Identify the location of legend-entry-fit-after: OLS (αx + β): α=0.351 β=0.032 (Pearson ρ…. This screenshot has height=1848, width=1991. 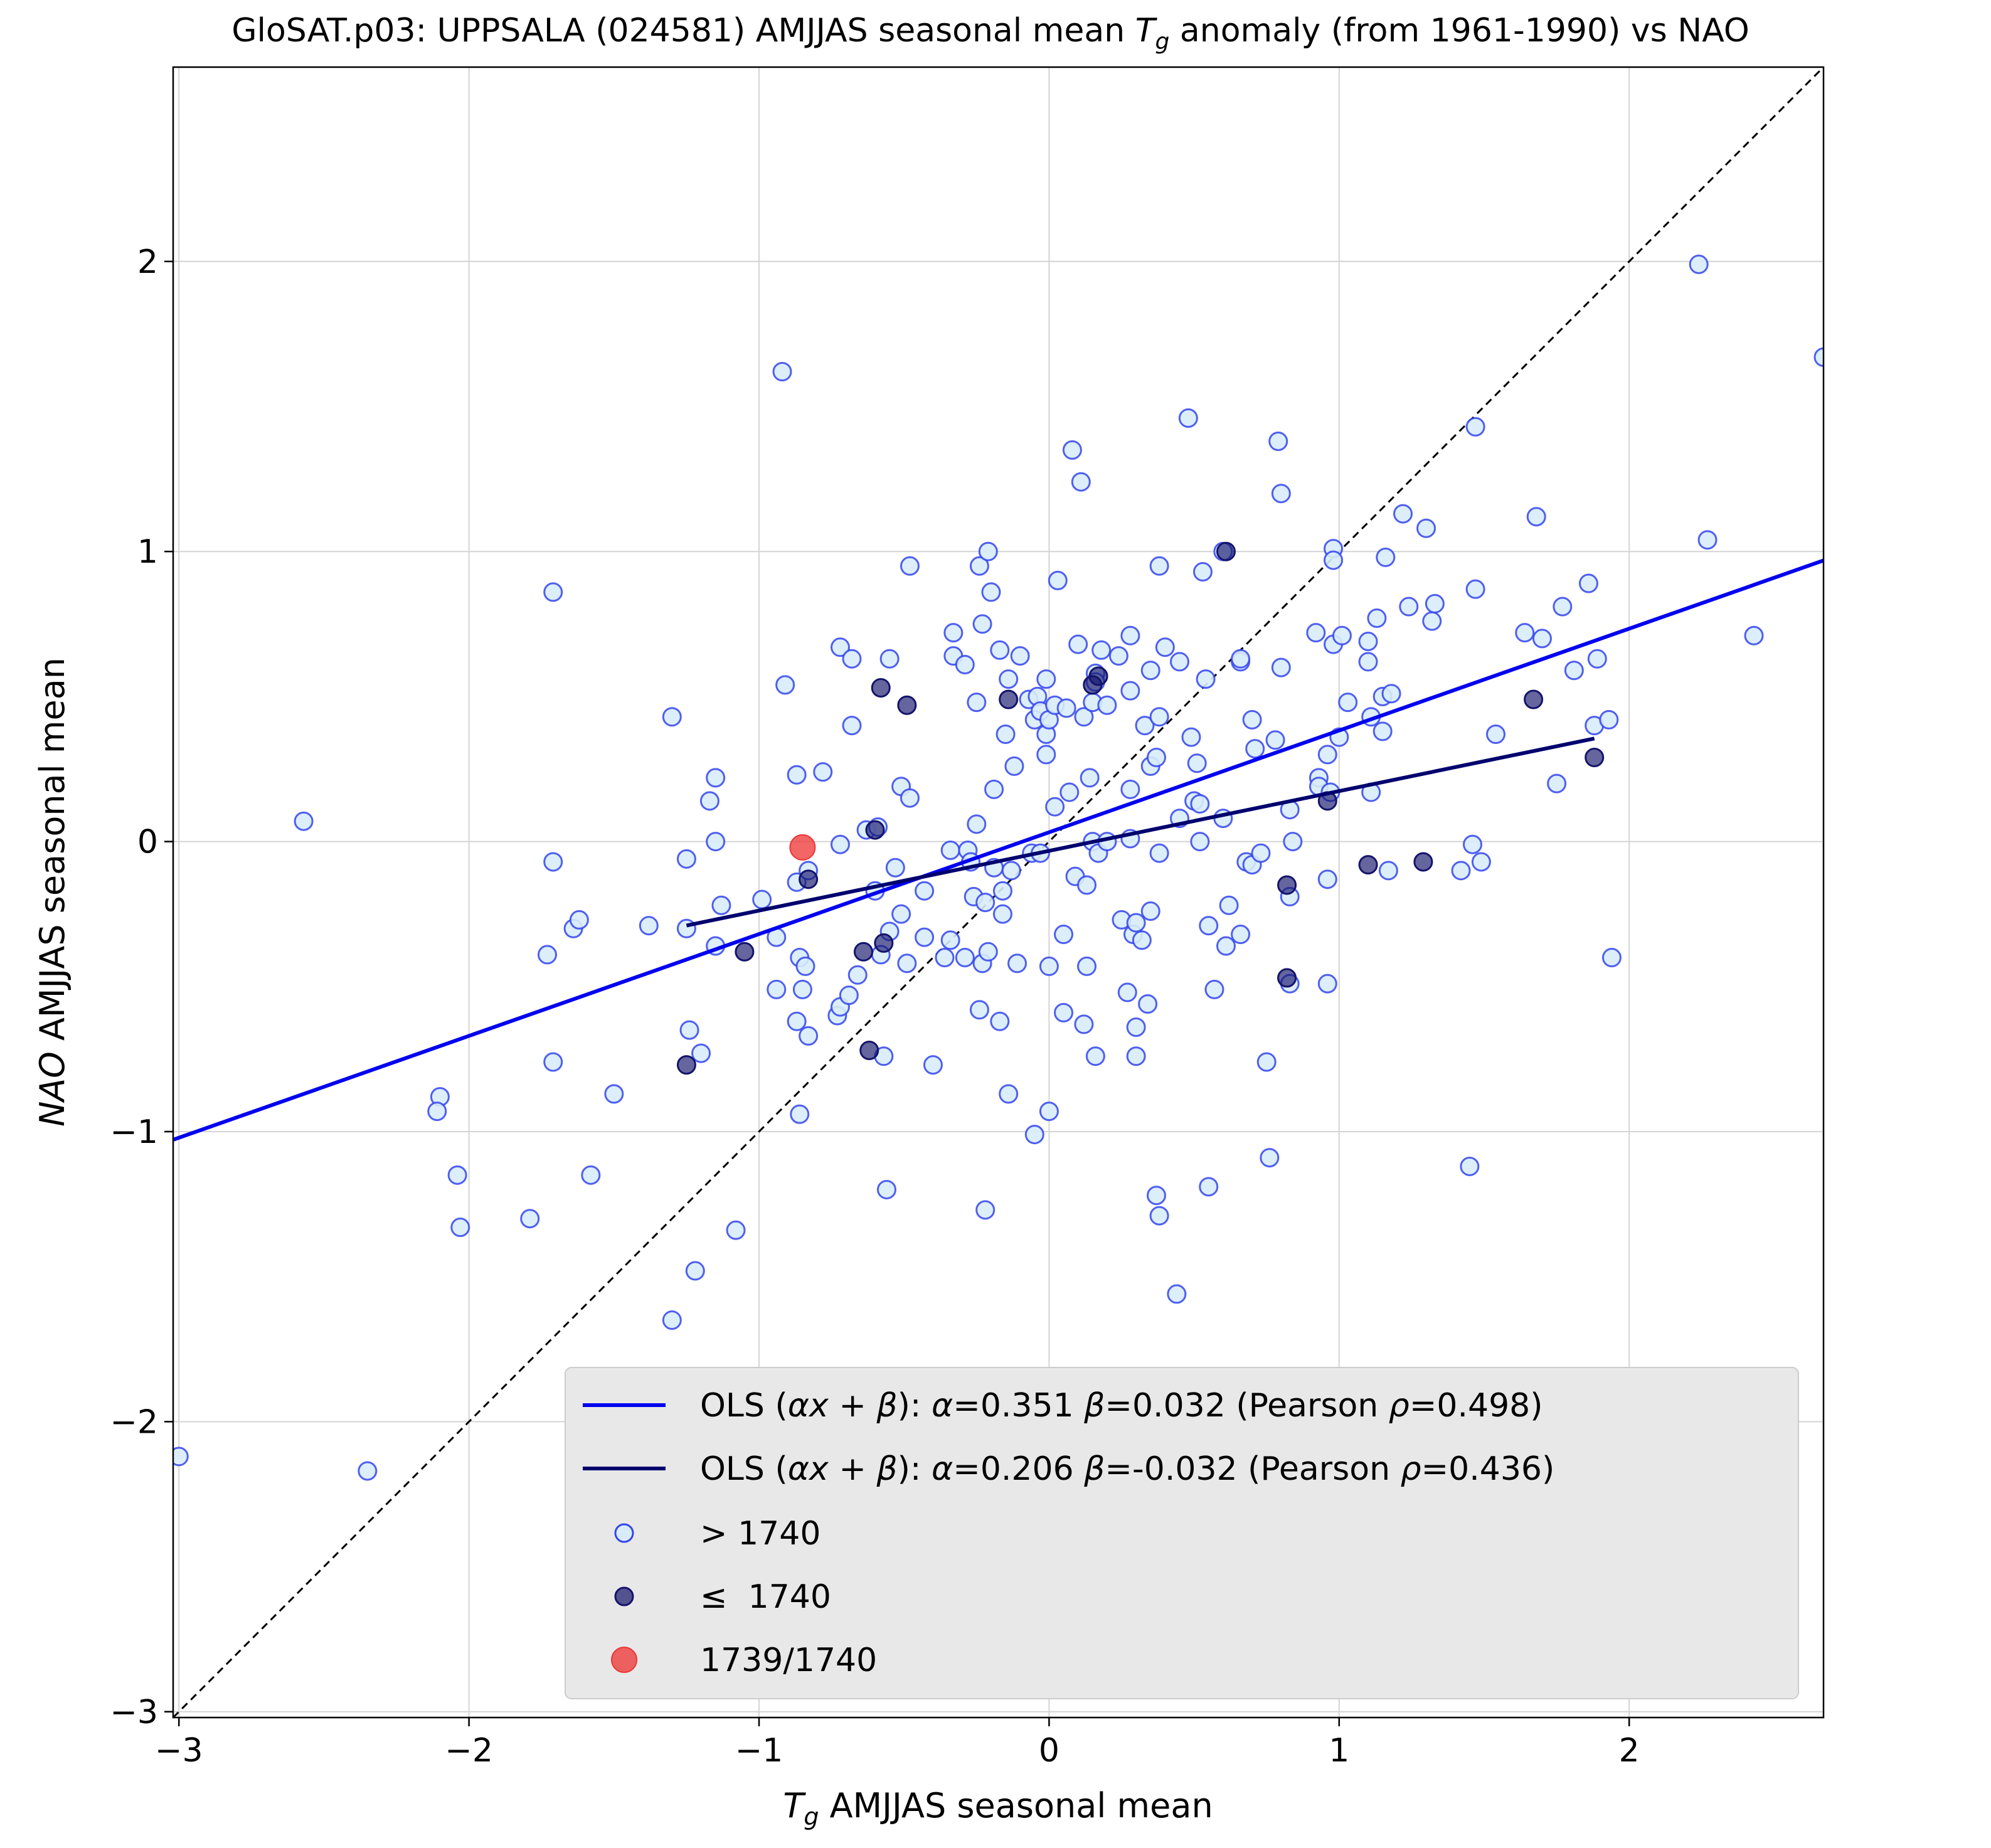
(1063, 1406).